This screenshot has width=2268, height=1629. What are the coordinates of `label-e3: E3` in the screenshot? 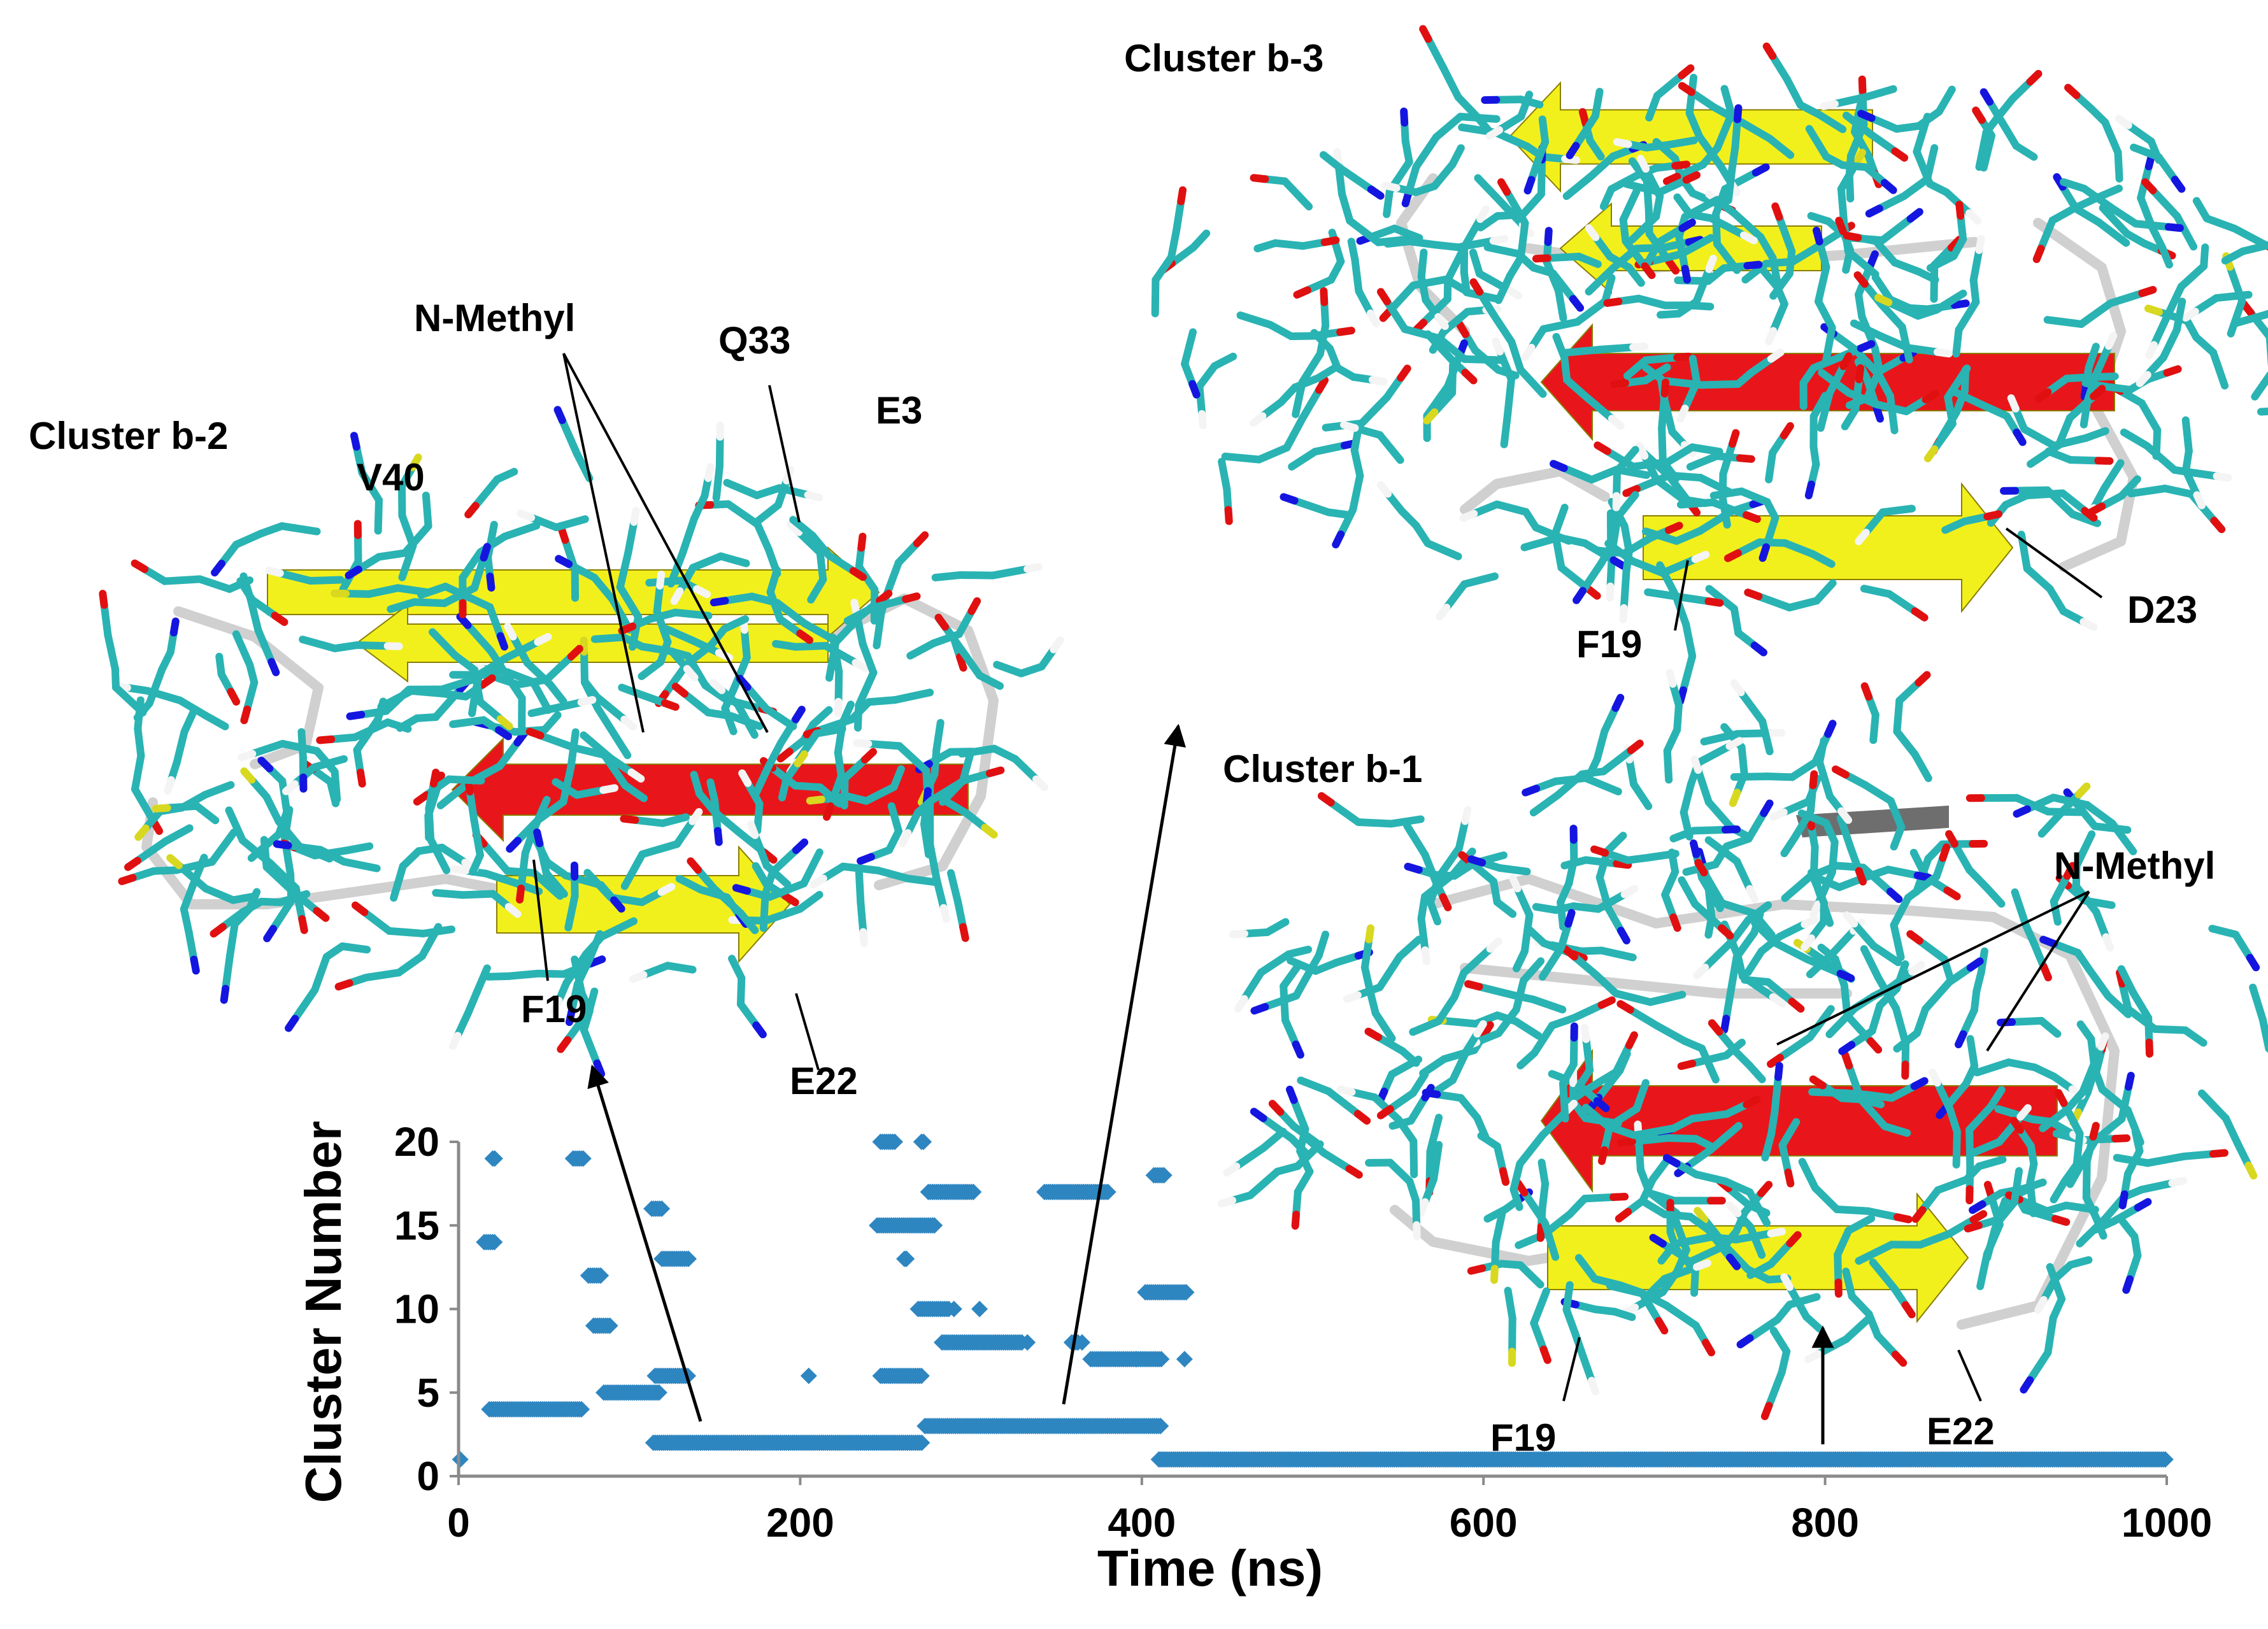 It's located at (899, 410).